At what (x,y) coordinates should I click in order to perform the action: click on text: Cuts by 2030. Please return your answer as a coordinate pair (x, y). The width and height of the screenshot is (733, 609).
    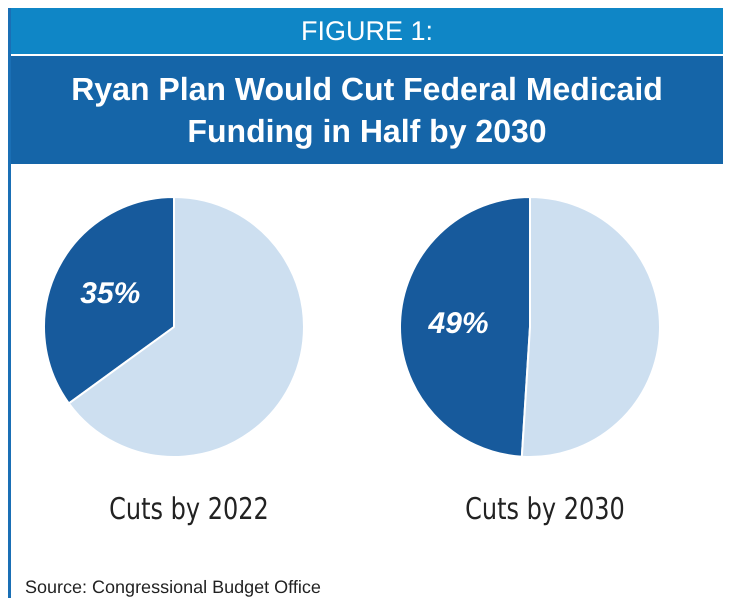
    Looking at the image, I should click on (545, 509).